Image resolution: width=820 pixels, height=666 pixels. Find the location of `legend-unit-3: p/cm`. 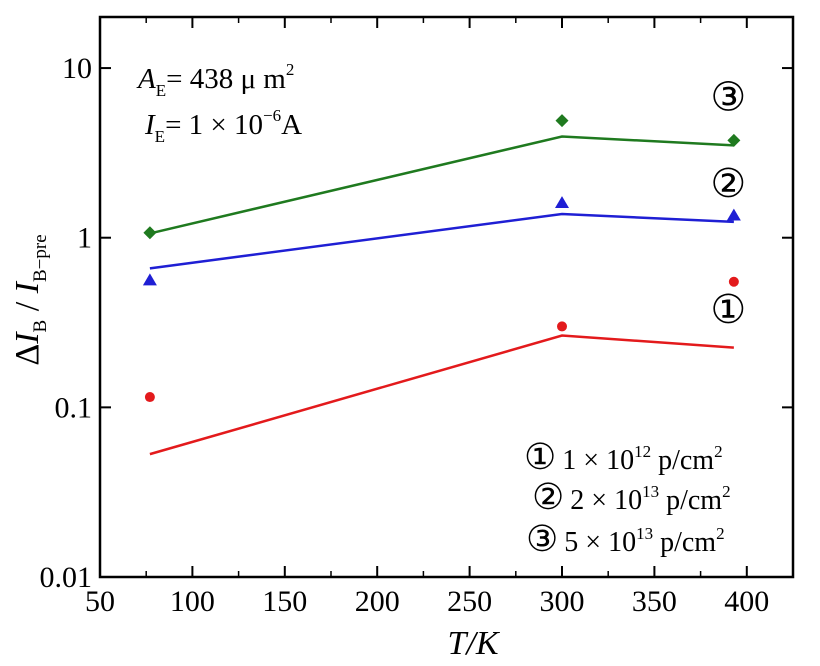

legend-unit-3: p/cm is located at coordinates (684, 542).